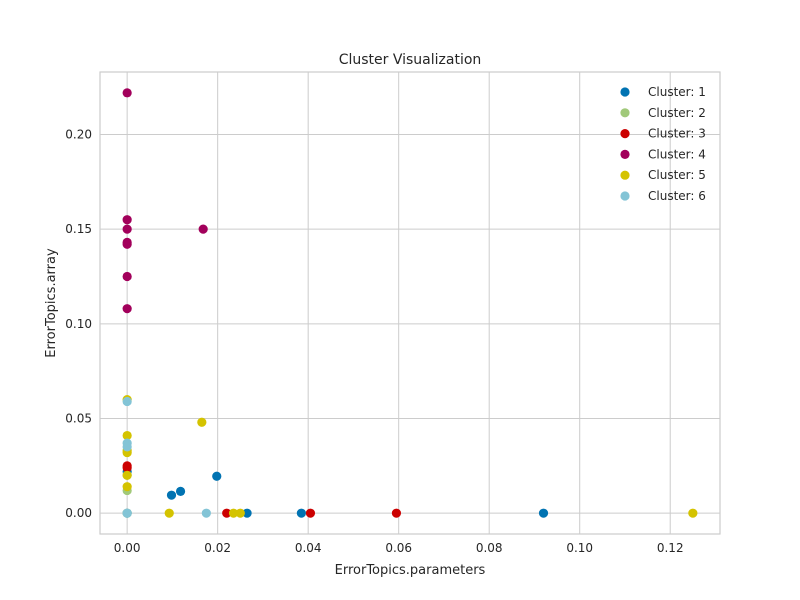  What do you see at coordinates (677, 175) in the screenshot?
I see `legend-entry: Cluster: 5` at bounding box center [677, 175].